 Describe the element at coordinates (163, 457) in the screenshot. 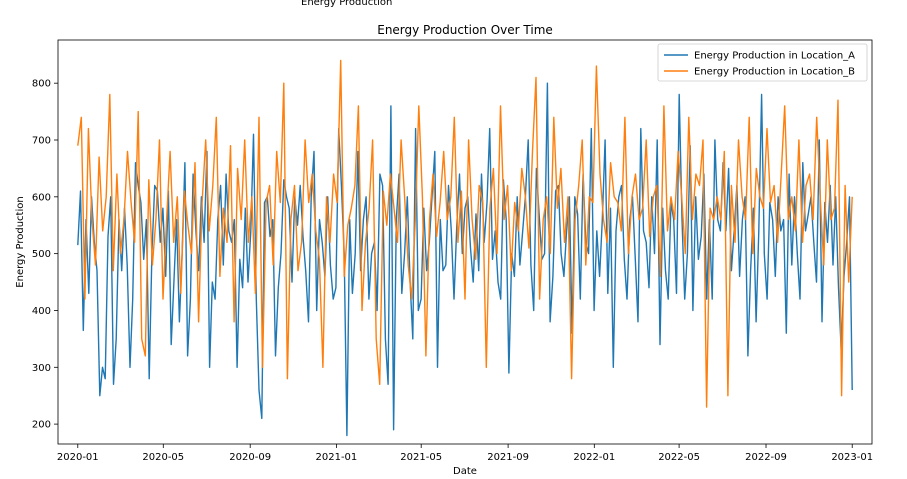

I see `x-tick-label: 2020-05` at that location.